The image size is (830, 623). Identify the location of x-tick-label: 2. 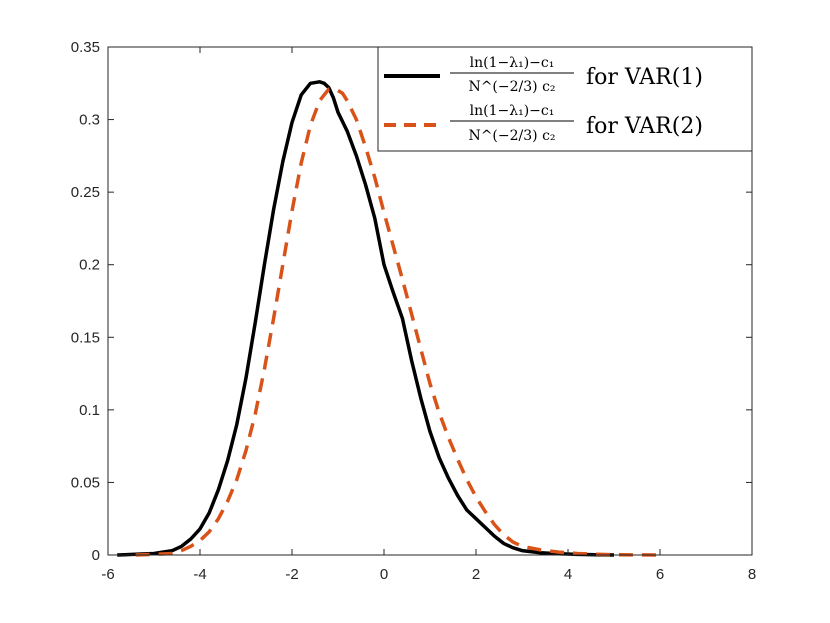
(476, 574).